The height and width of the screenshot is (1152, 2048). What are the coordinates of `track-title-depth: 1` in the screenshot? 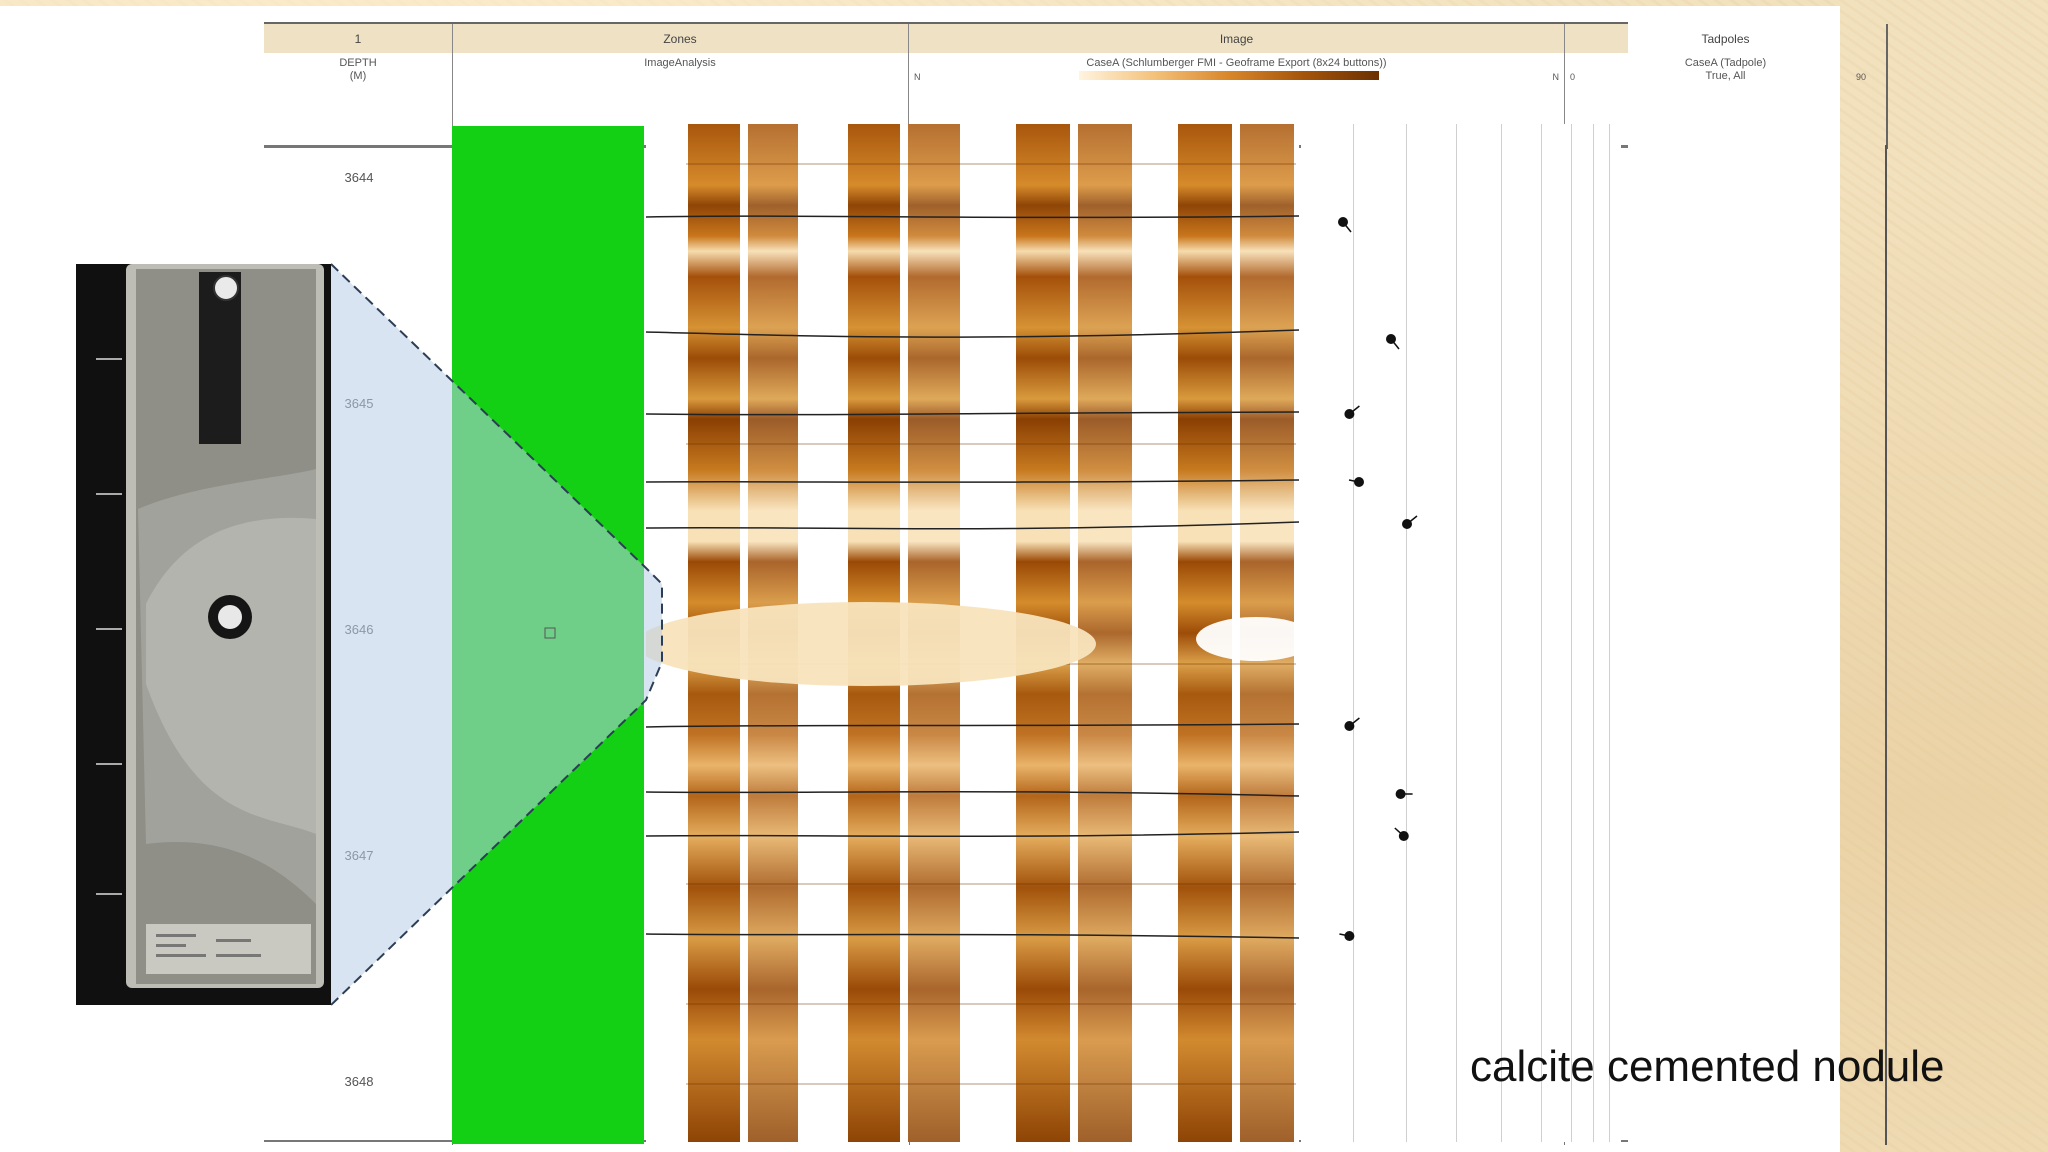 It's located at (358, 39).